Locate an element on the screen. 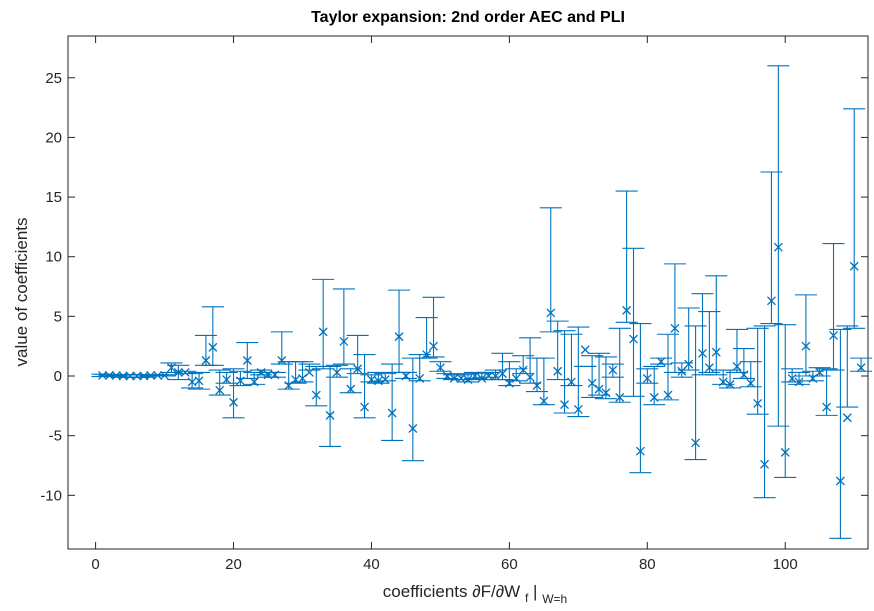 The height and width of the screenshot is (611, 874). y-tick-label: 15 is located at coordinates (53, 197).